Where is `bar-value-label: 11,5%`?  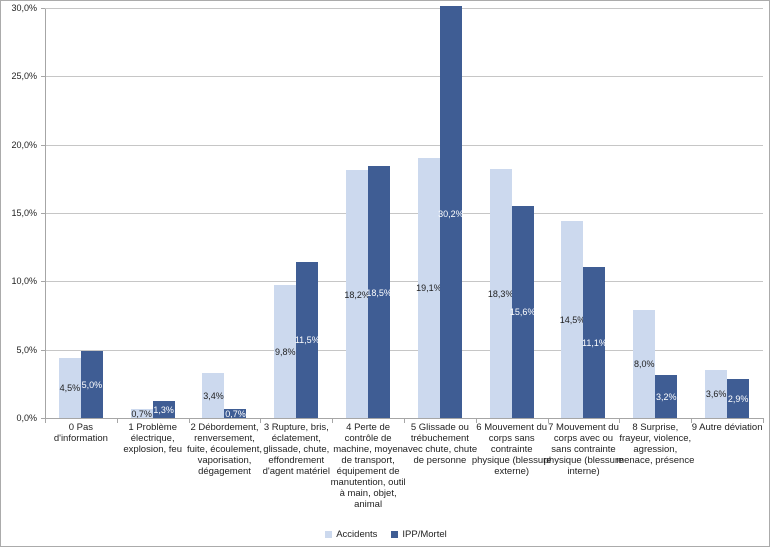
bar-value-label: 11,5% is located at coordinates (307, 340).